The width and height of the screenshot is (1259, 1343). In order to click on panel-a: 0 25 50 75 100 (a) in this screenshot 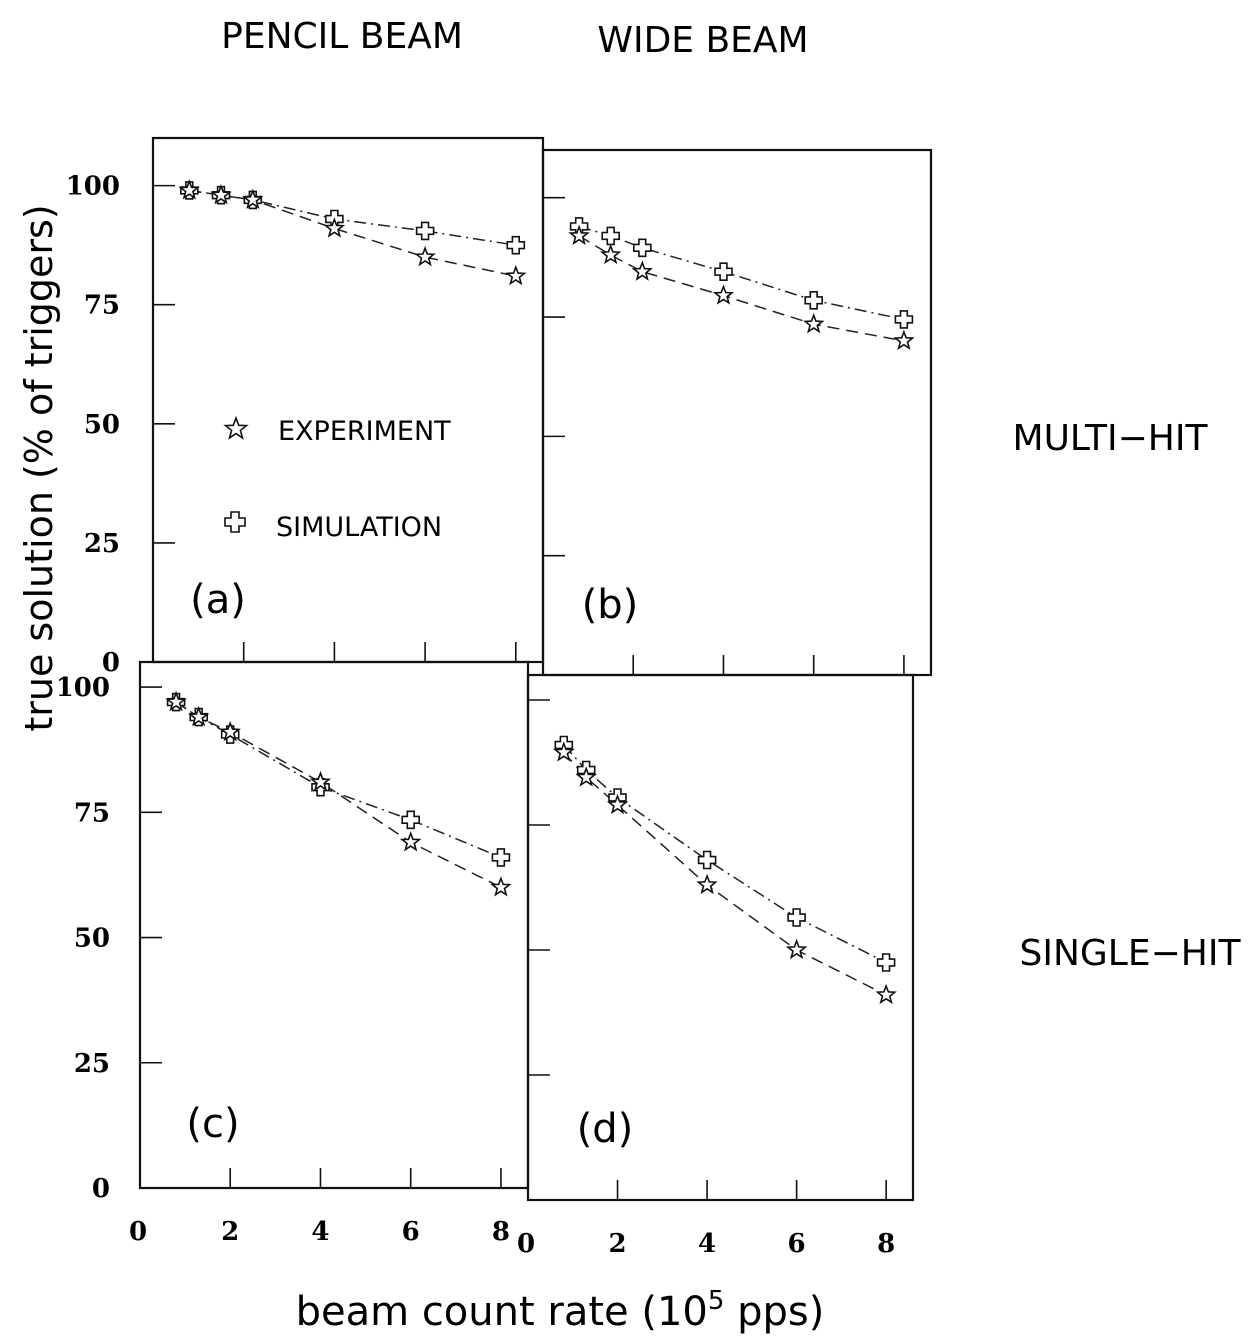, I will do `click(296, 425)`.